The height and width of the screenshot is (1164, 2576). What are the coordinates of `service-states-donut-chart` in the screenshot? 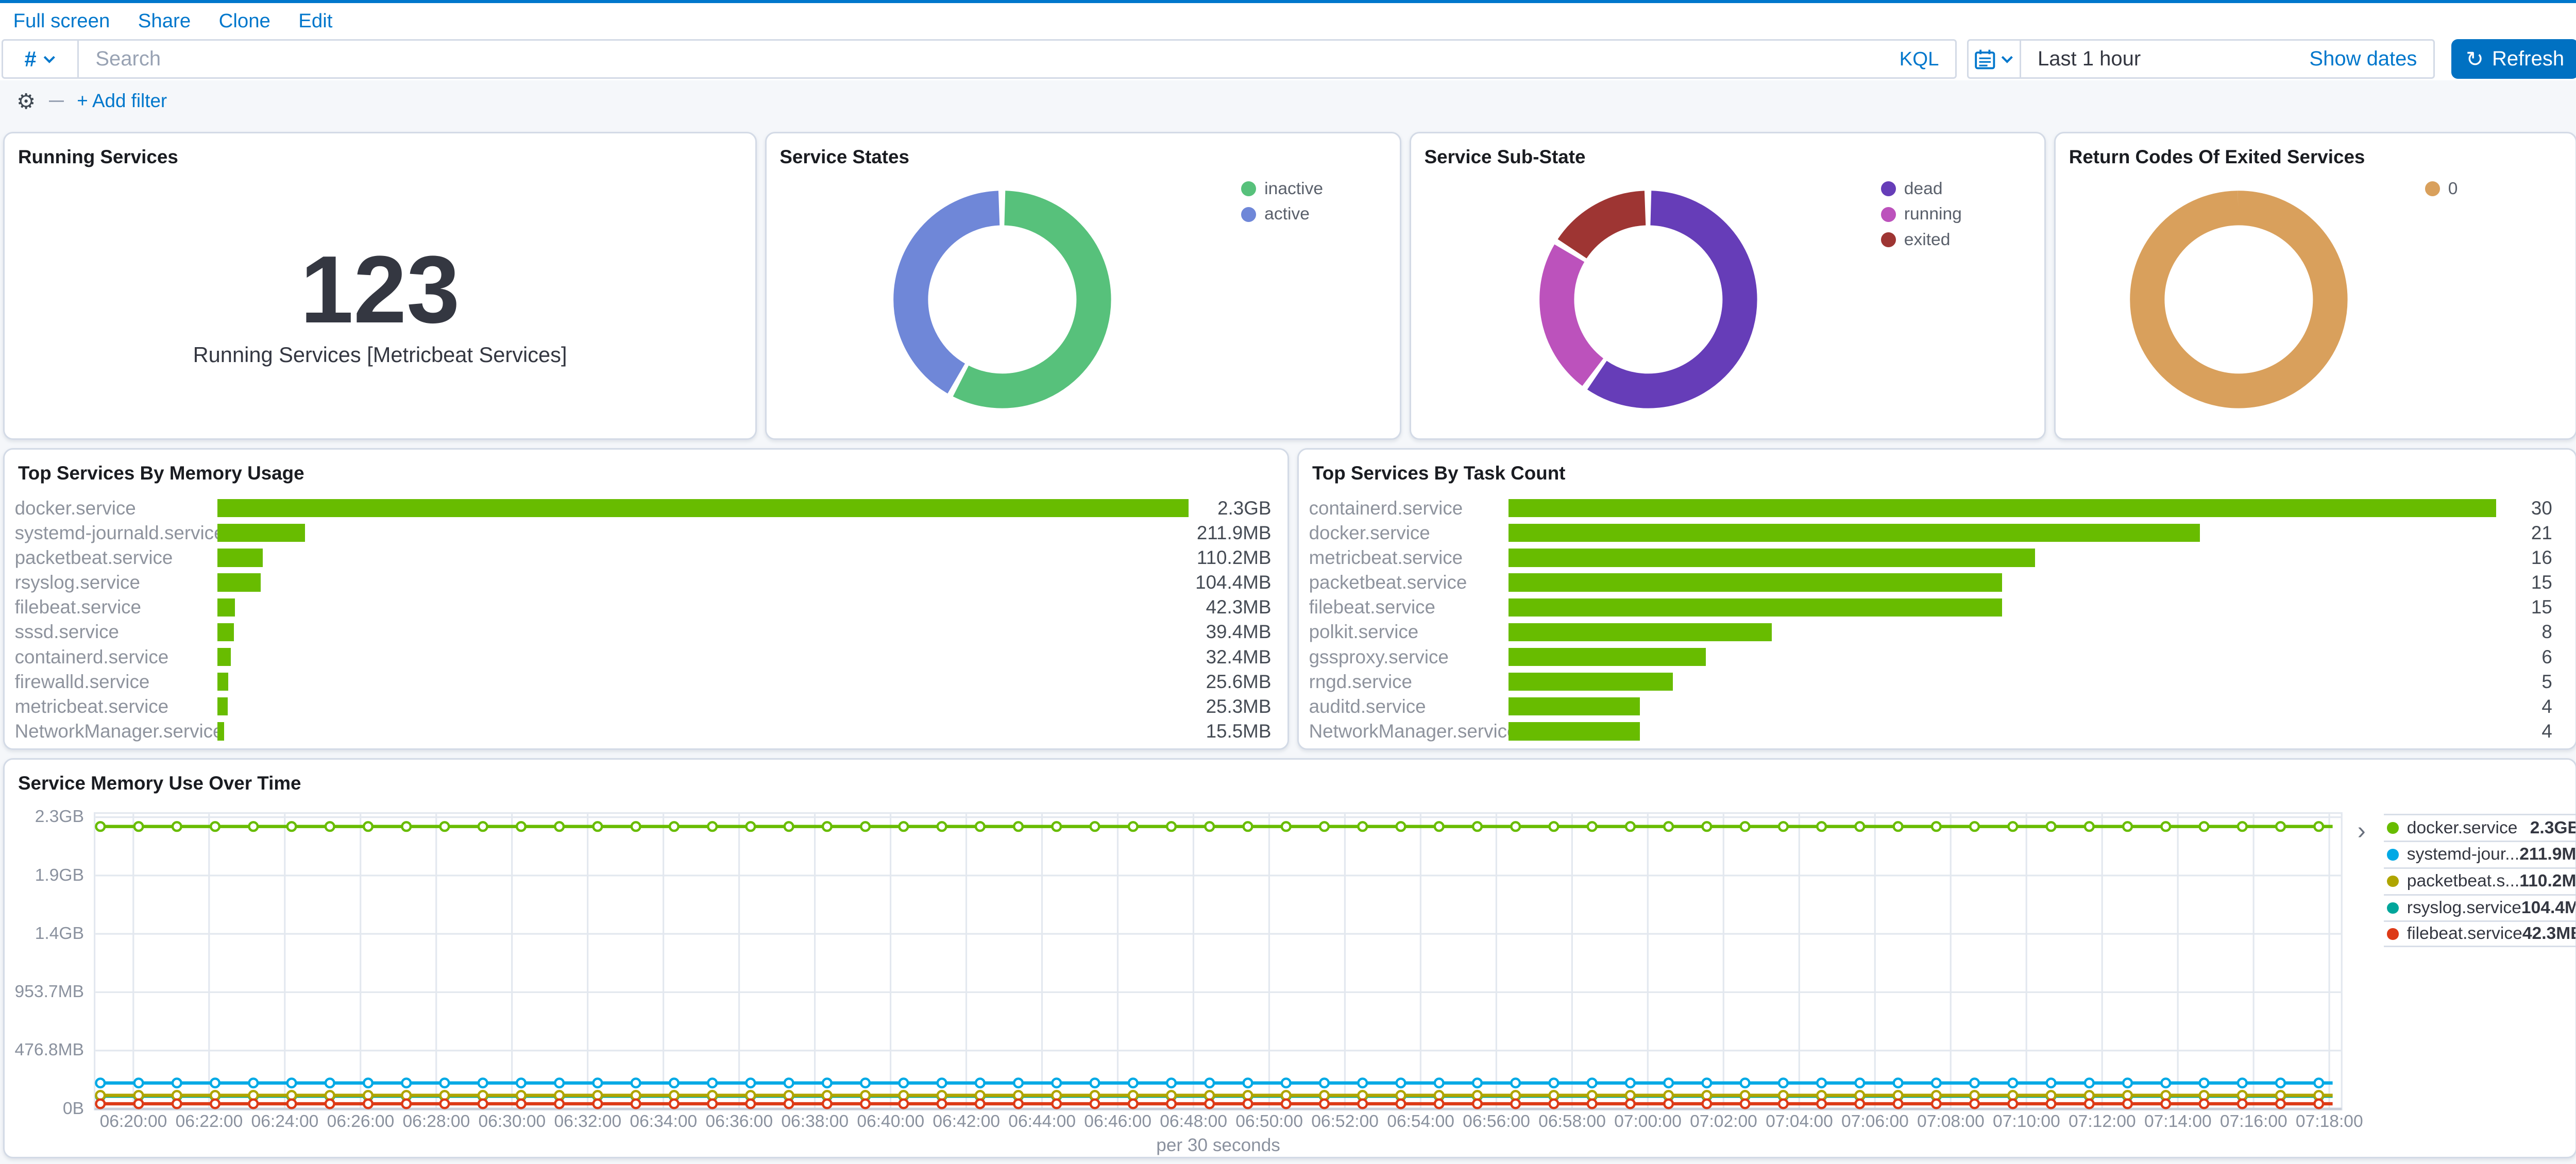 It's located at (1003, 299).